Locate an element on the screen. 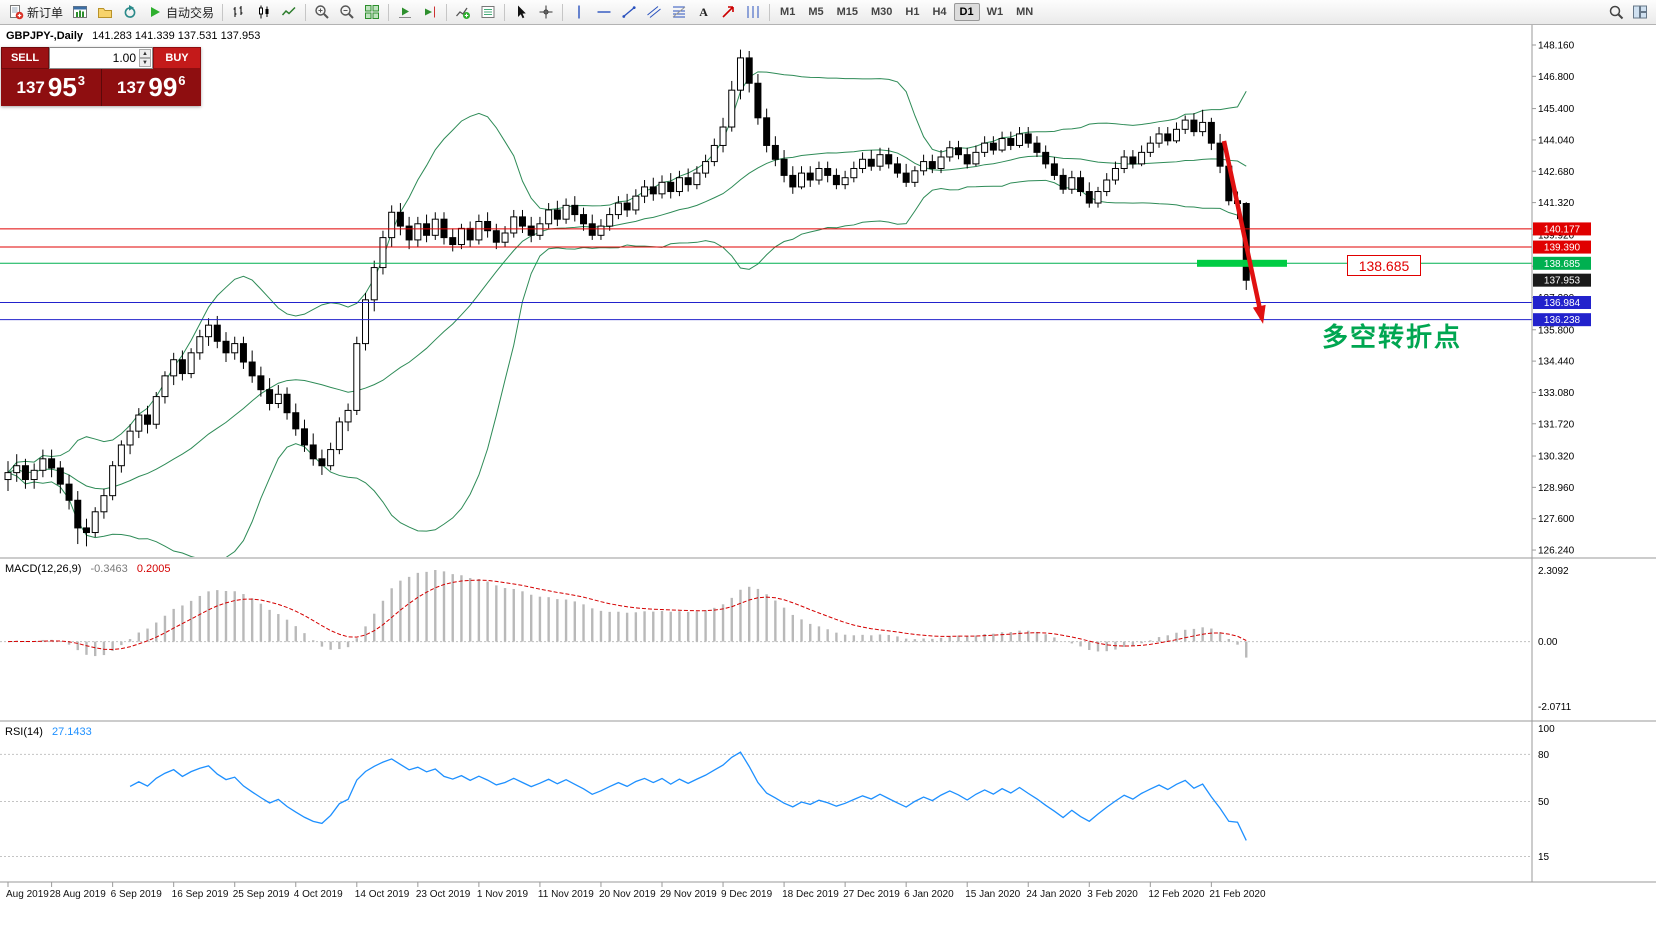 The image size is (1656, 947). layout-icon is located at coordinates (1640, 12).